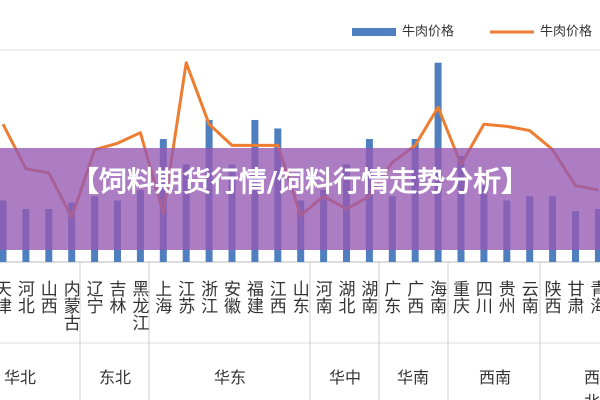 The image size is (600, 400). I want to click on group-label: 西北, so click(591, 384).